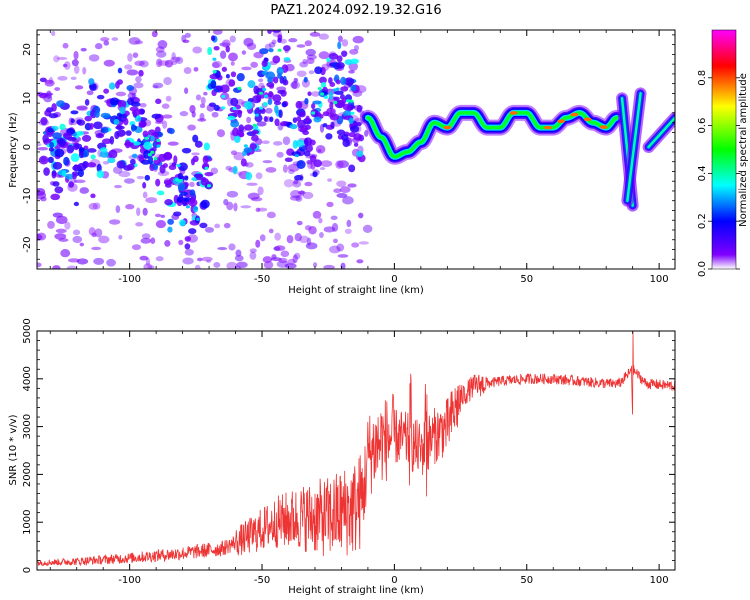 This screenshot has width=750, height=600. I want to click on spectrum-streak, so click(634, 147).